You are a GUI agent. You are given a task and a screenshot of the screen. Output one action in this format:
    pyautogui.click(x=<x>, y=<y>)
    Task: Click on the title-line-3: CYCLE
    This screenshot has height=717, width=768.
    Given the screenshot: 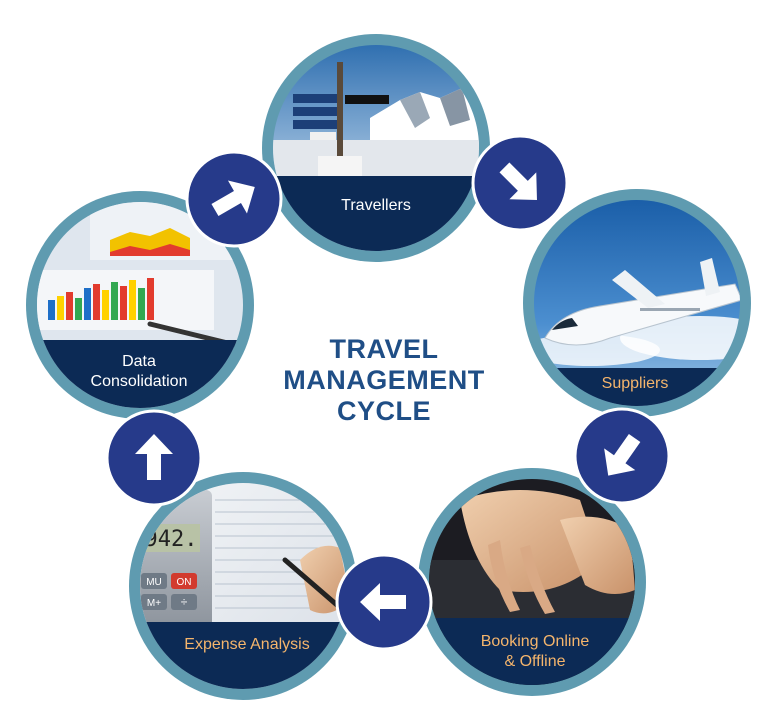 What is the action you would take?
    pyautogui.click(x=383, y=411)
    